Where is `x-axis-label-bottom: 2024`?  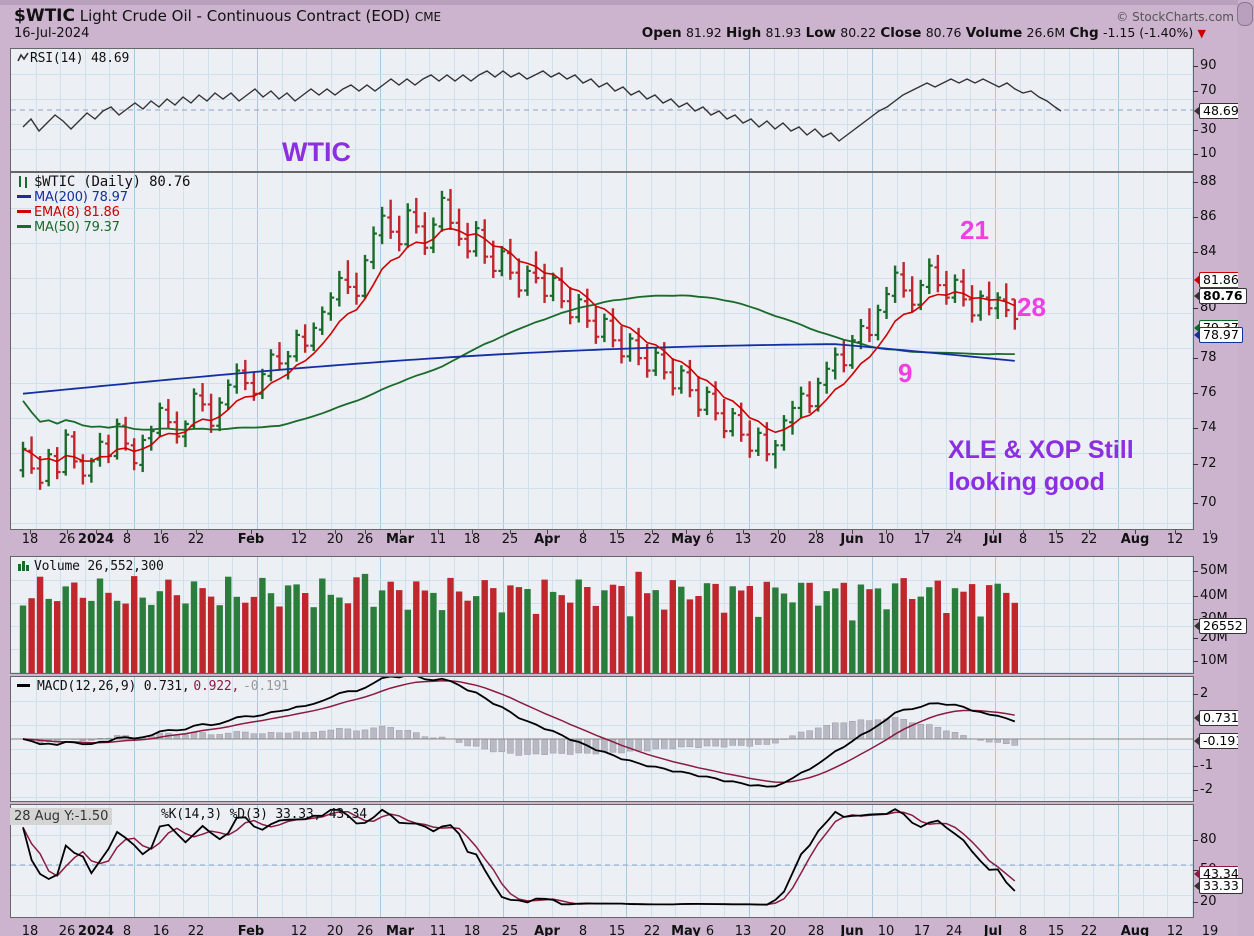
x-axis-label-bottom: 2024 is located at coordinates (96, 930).